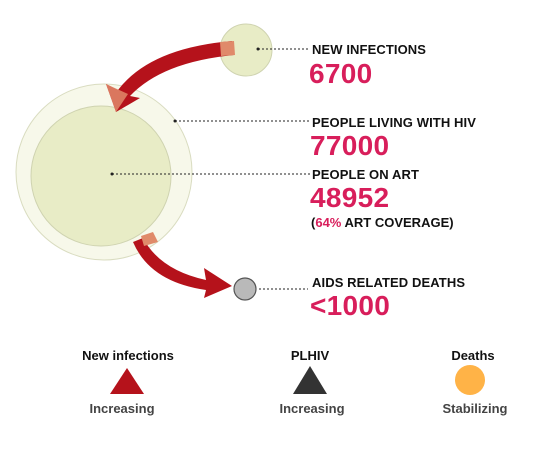 This screenshot has height=450, width=544. Describe the element at coordinates (170, 76) in the screenshot. I see `new-infections-arrow` at that location.